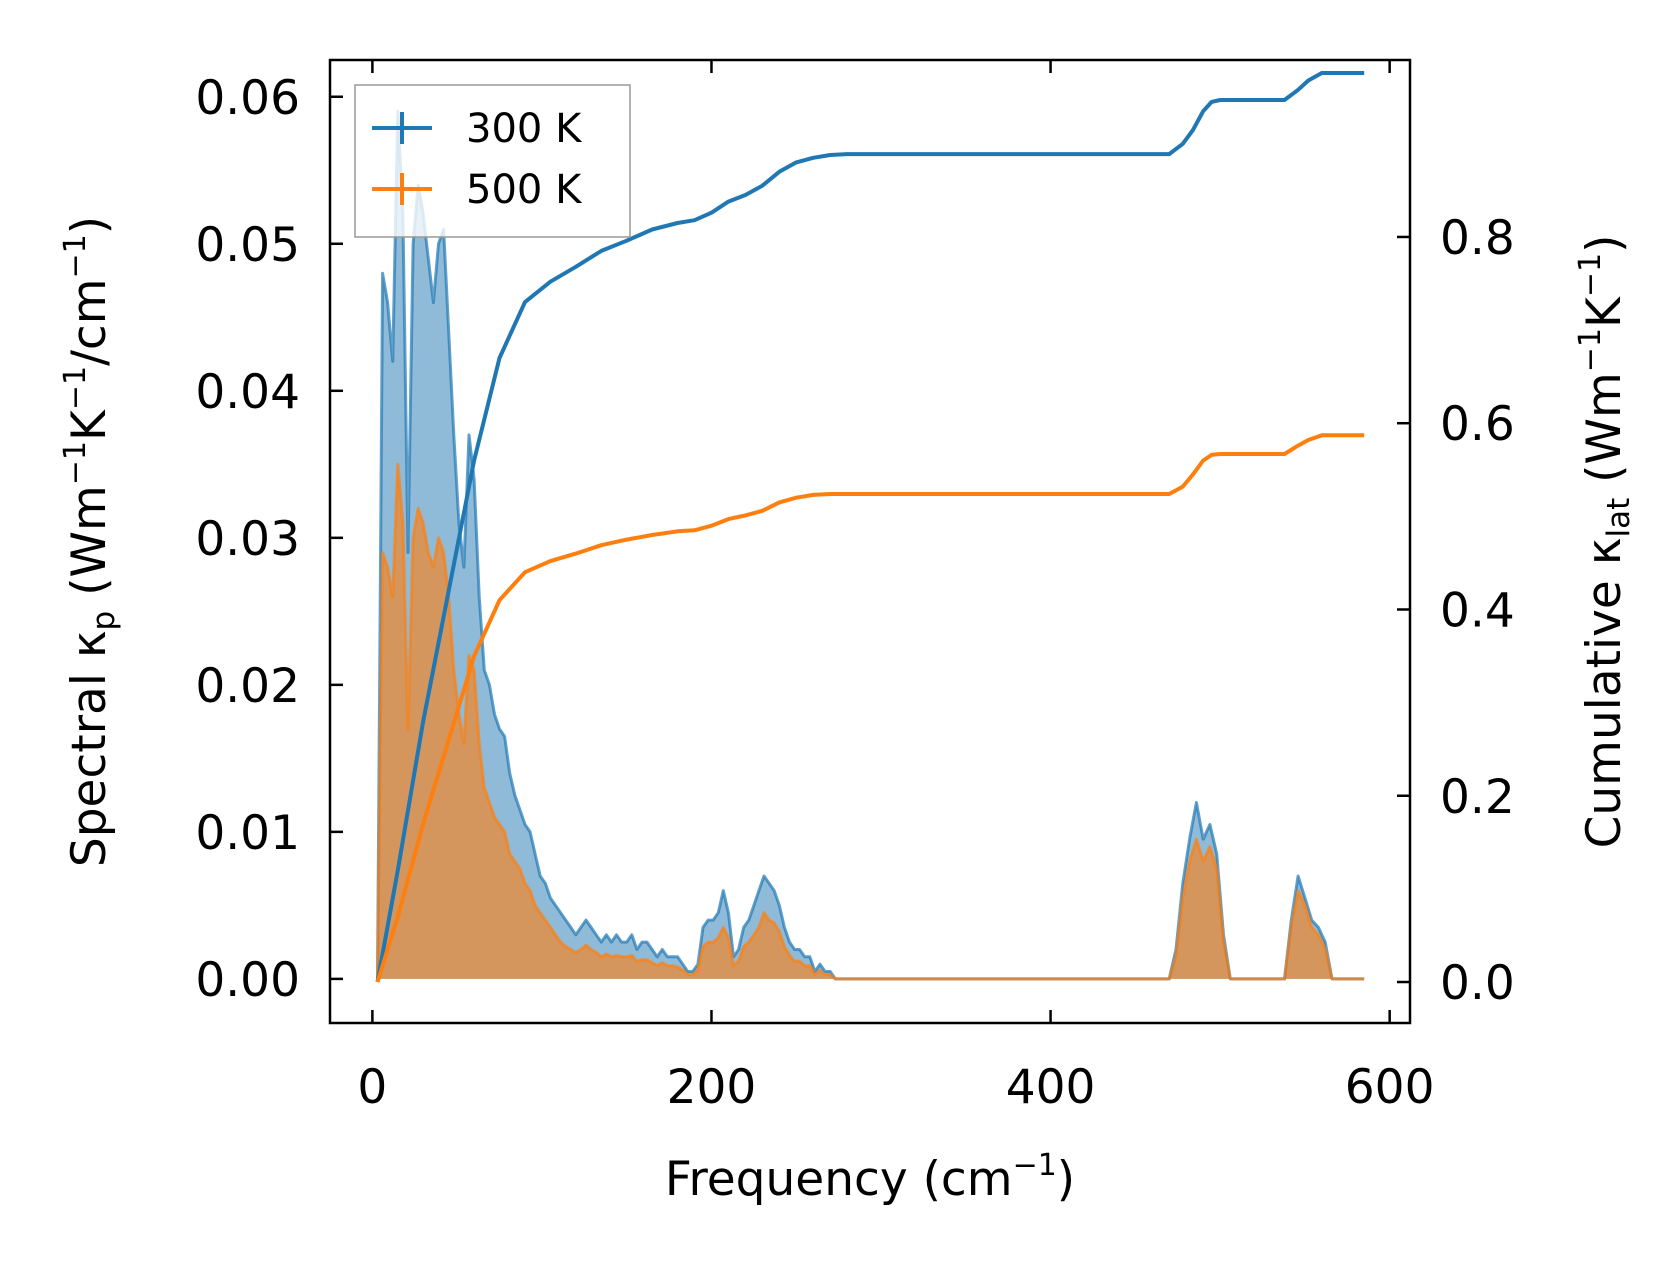 Image resolution: width=1679 pixels, height=1264 pixels. What do you see at coordinates (372, 1087) in the screenshot?
I see `x-tick-label: 0` at bounding box center [372, 1087].